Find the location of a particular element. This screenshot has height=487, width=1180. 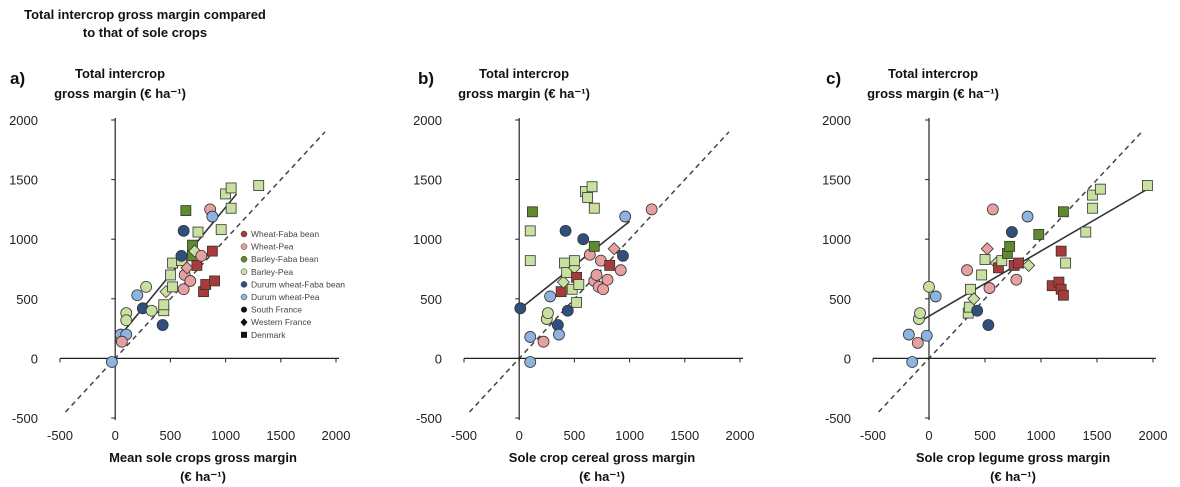

legend-label-denmark: Denmark is located at coordinates (268, 335).